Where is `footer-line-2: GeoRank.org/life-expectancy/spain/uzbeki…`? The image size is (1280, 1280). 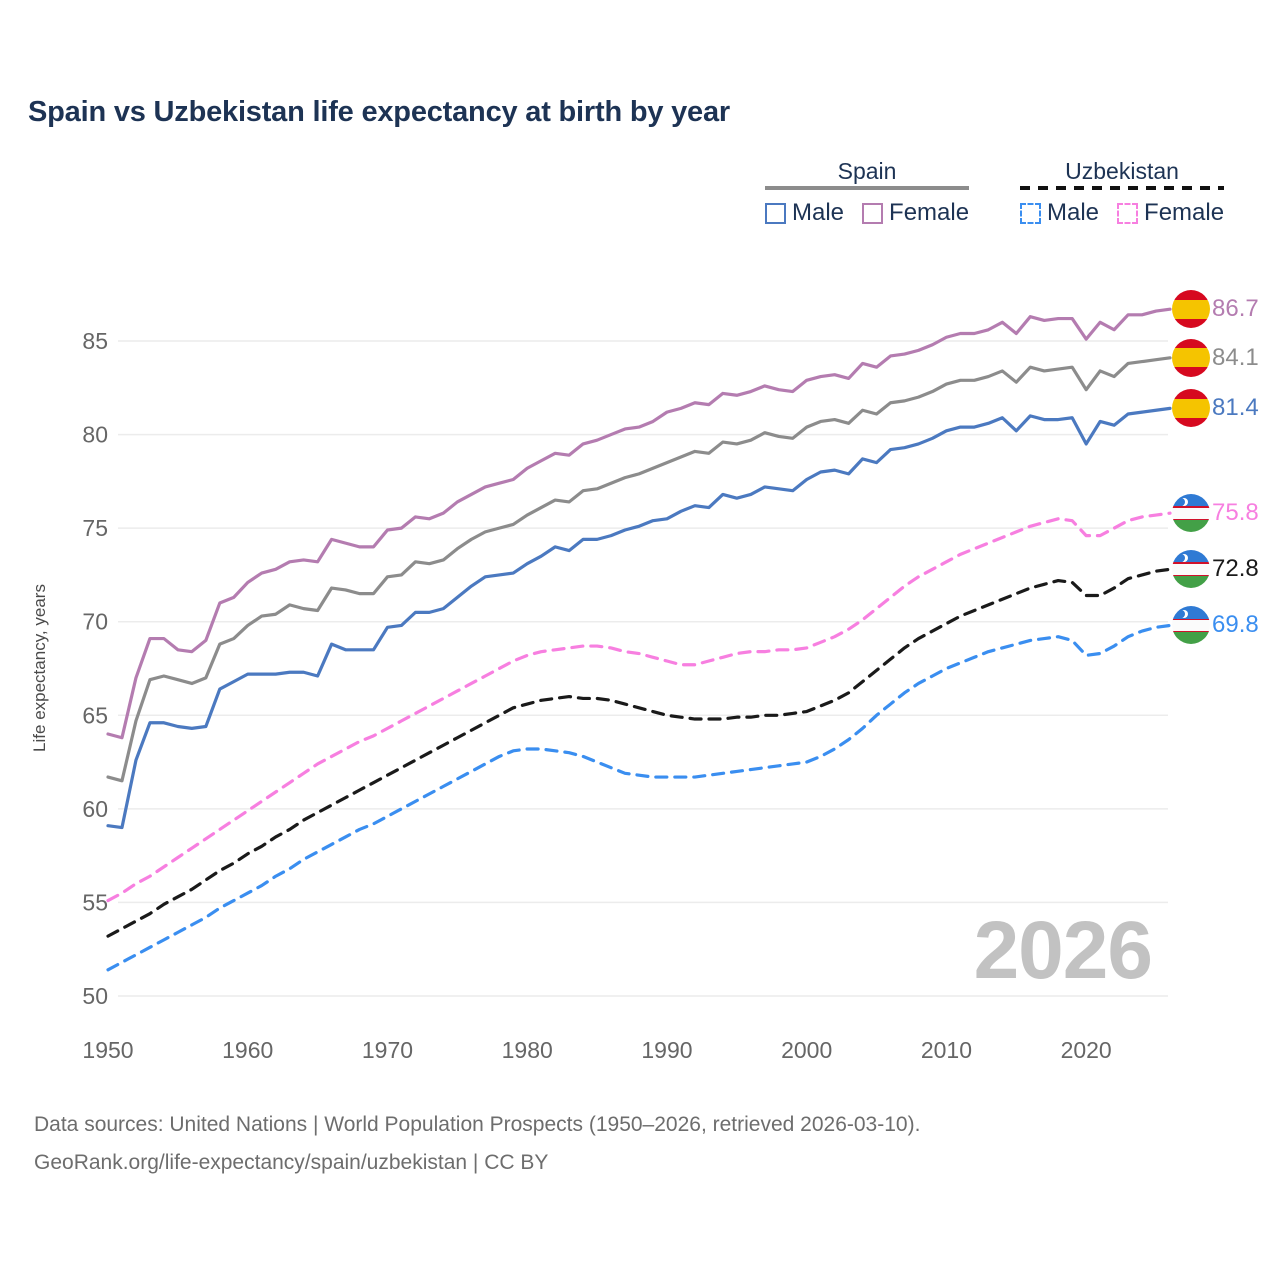
footer-line-2: GeoRank.org/life-expectancy/spain/uzbeki… is located at coordinates (291, 1162).